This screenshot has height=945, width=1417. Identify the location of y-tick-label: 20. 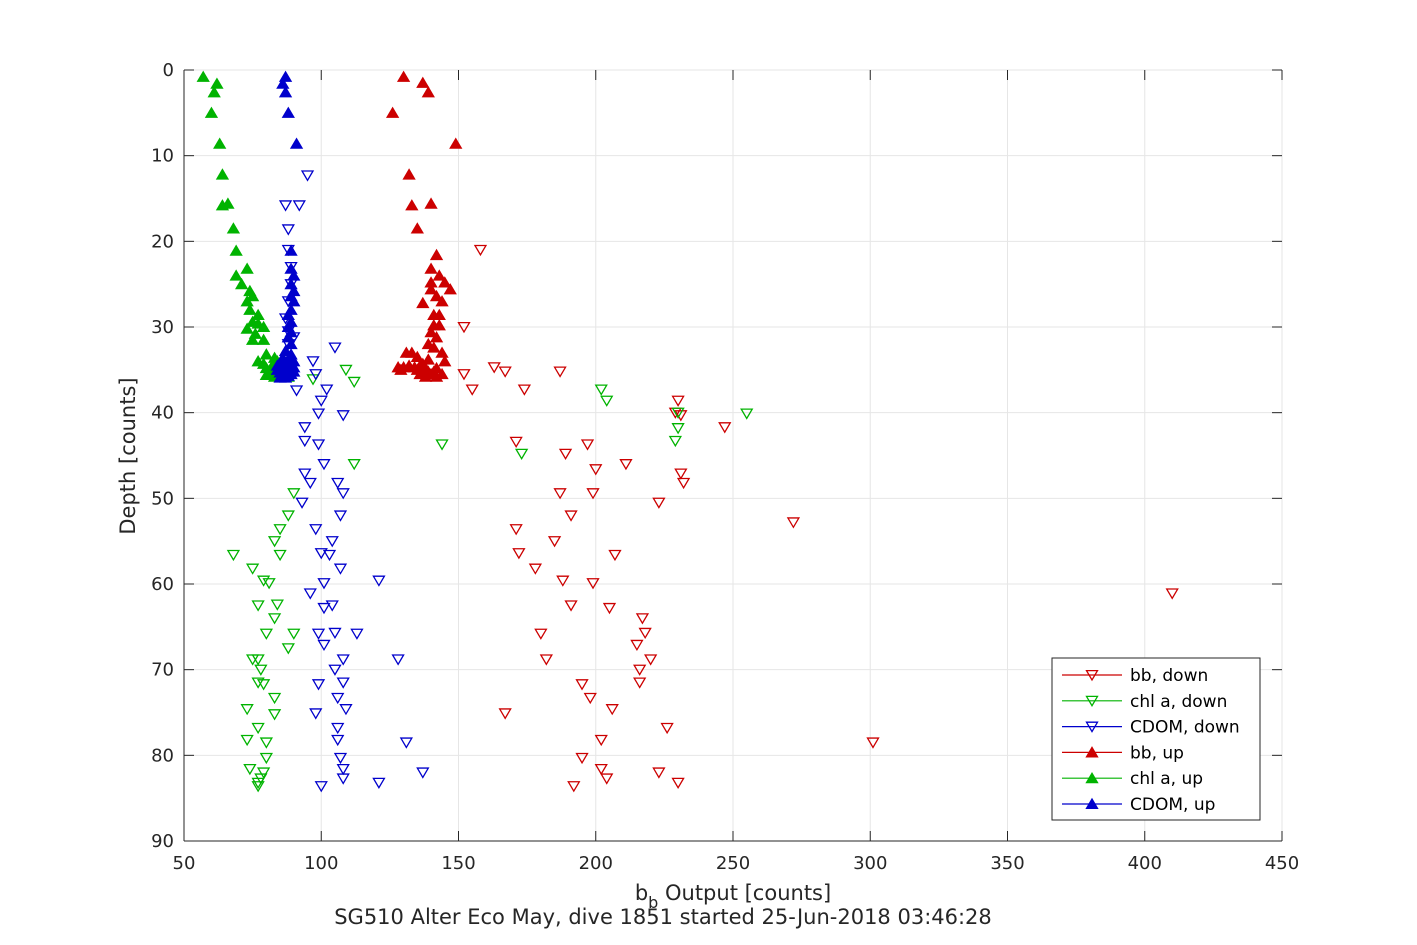
(162, 241).